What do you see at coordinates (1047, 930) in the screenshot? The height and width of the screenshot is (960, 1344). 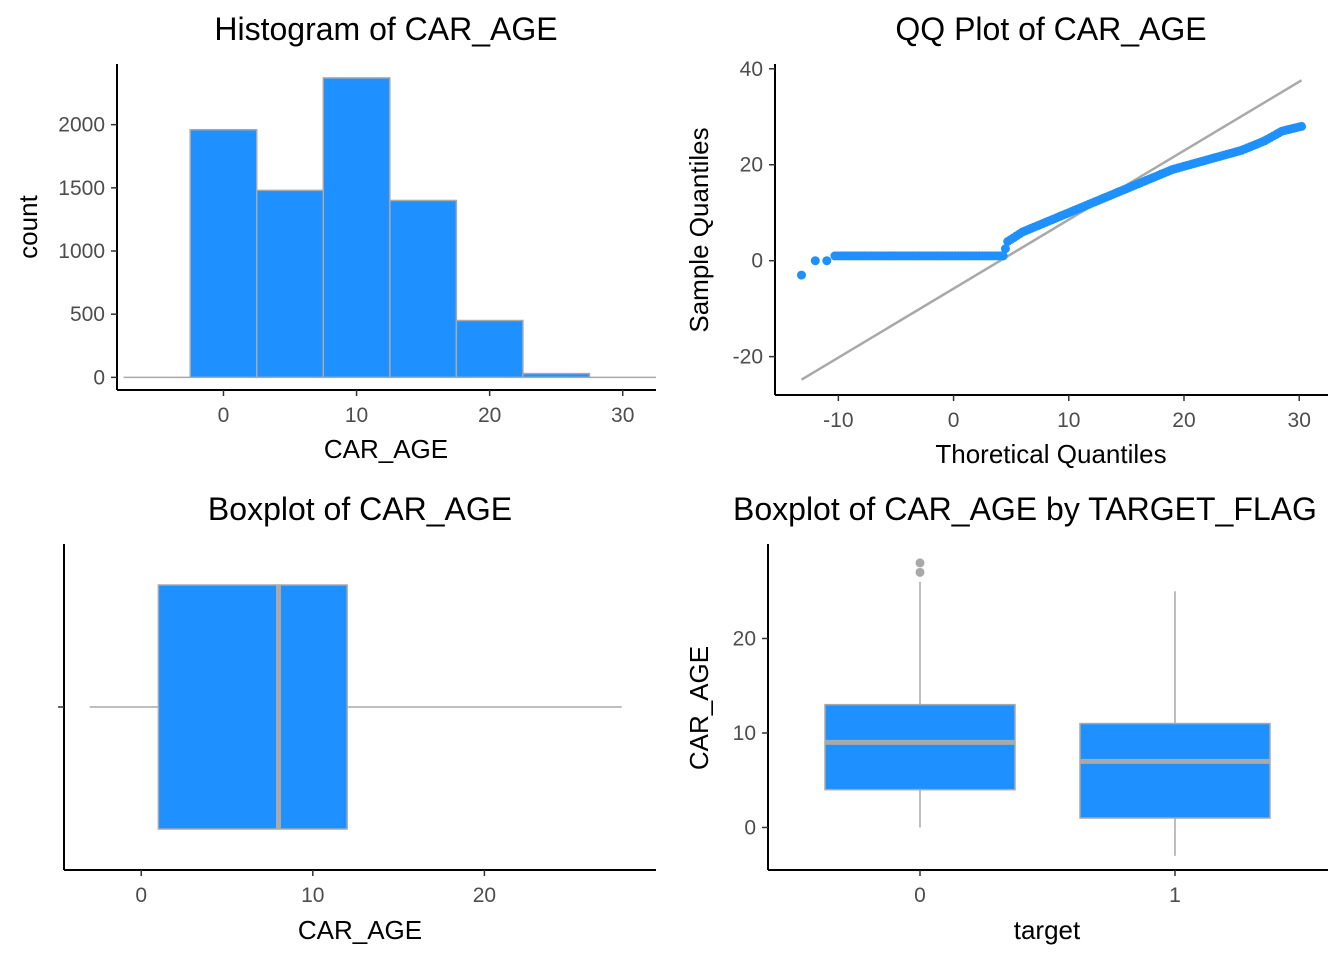 I see `boxplot-by-target-x-label: target` at bounding box center [1047, 930].